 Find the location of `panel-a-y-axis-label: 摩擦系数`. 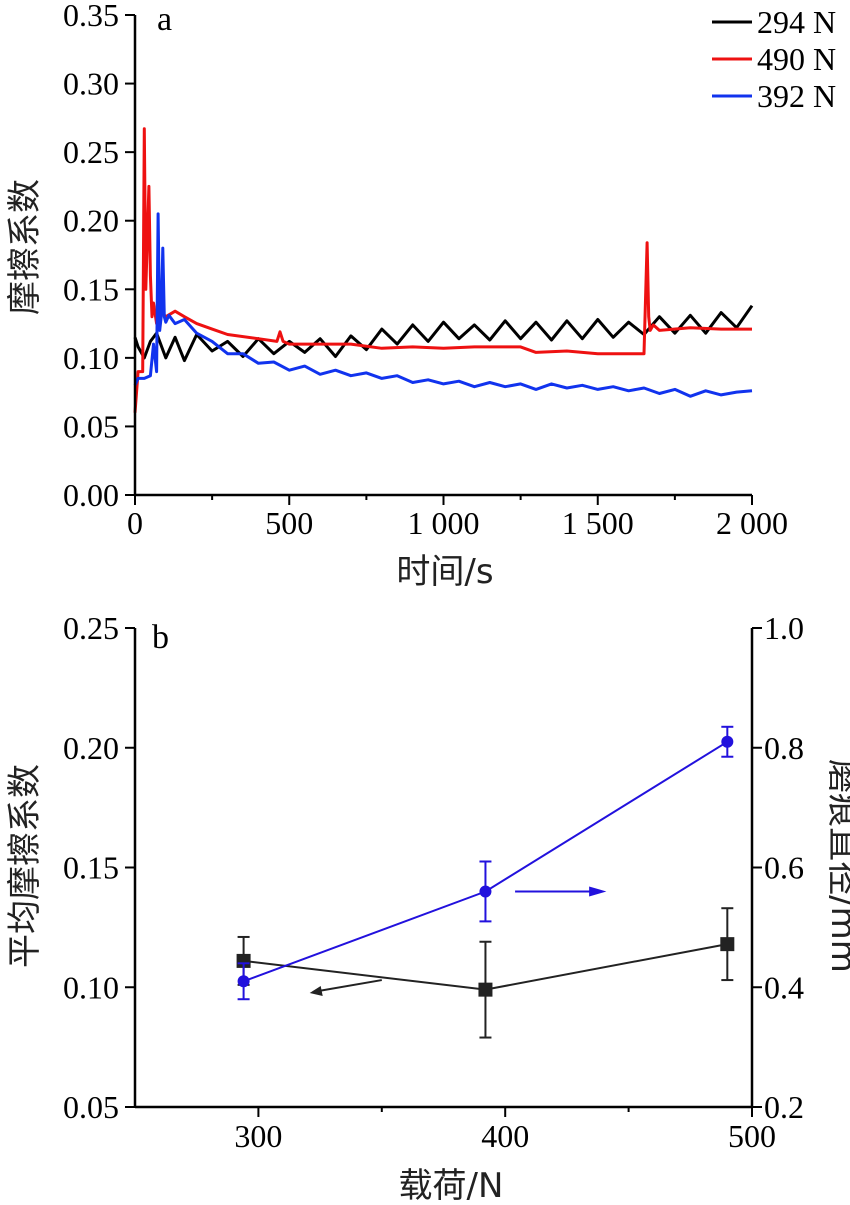

panel-a-y-axis-label: 摩擦系数 is located at coordinates (25, 247).